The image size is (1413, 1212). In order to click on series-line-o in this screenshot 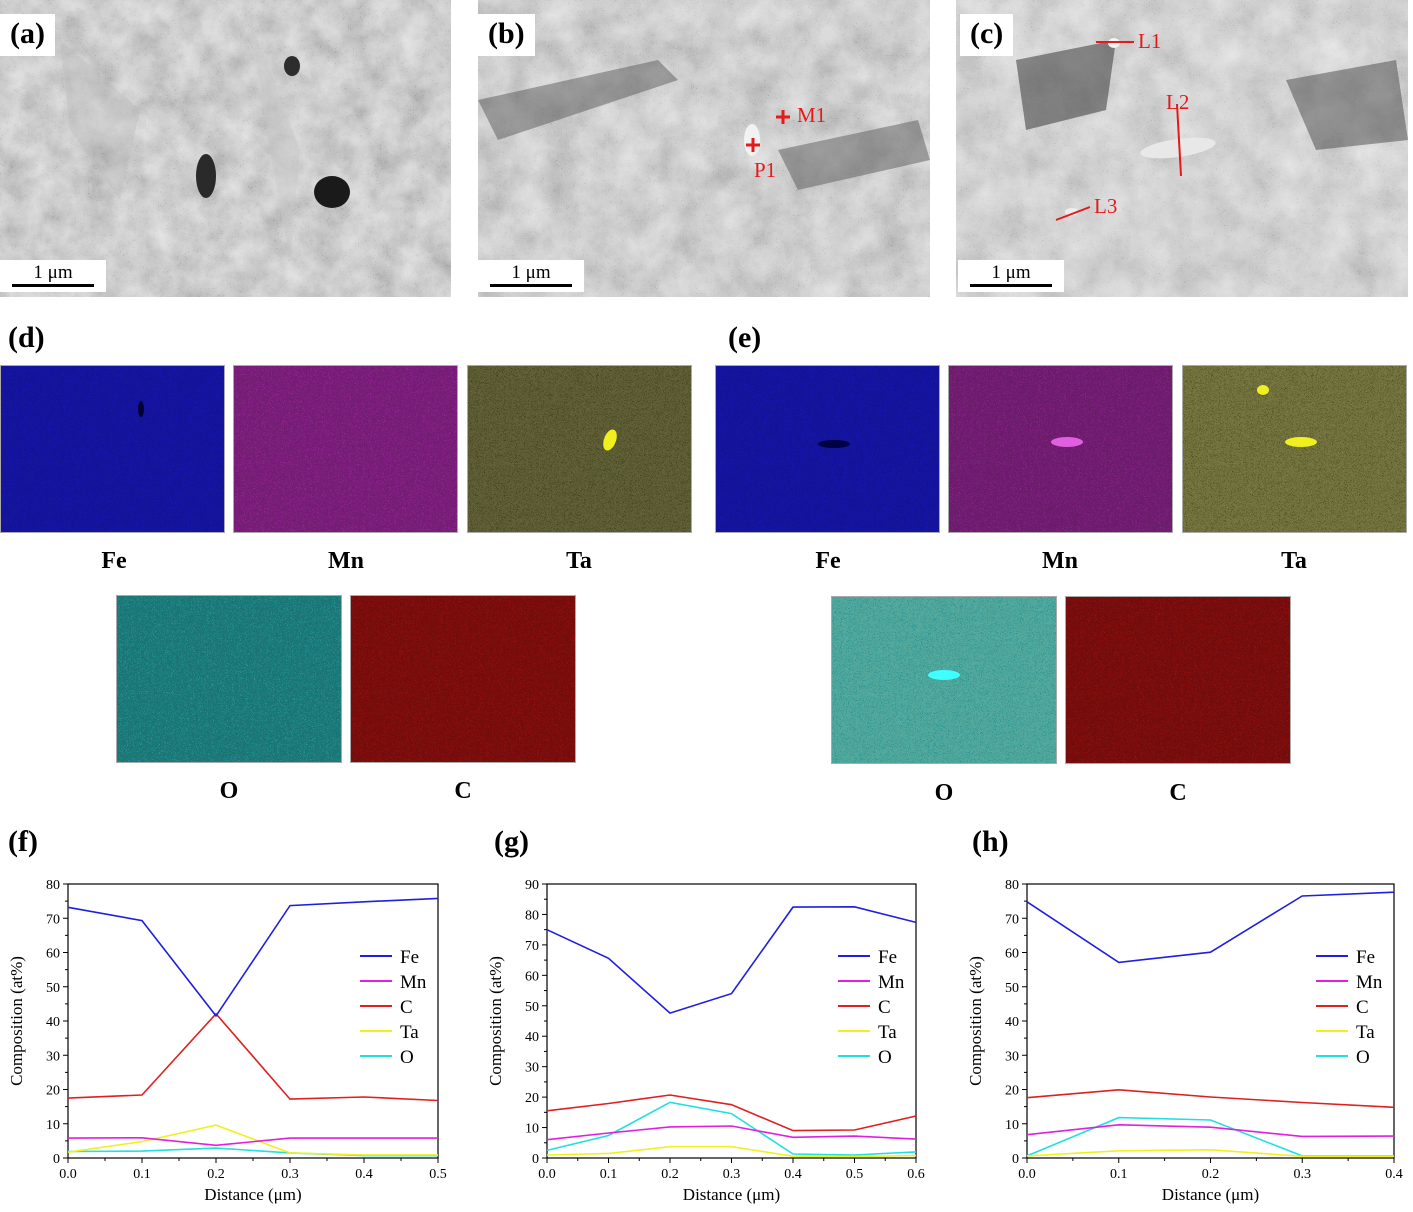, I will do `click(731, 1128)`.